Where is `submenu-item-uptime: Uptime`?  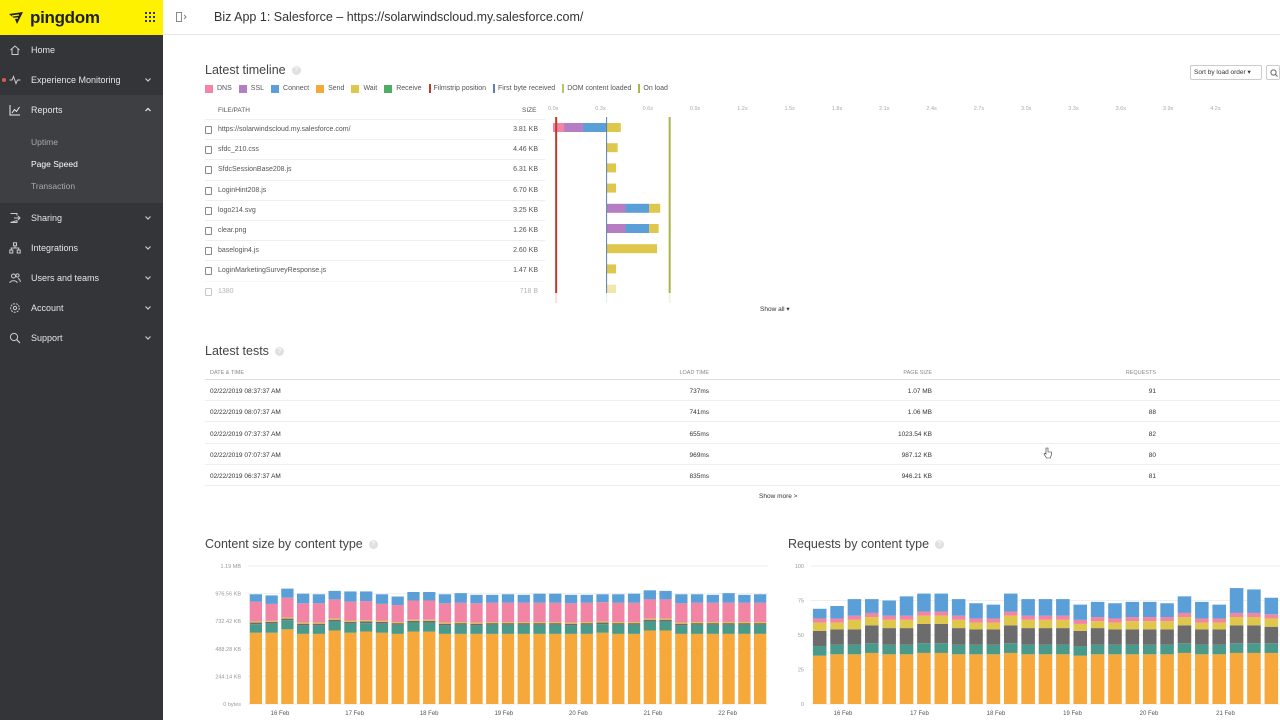
submenu-item-uptime: Uptime is located at coordinates (44, 142).